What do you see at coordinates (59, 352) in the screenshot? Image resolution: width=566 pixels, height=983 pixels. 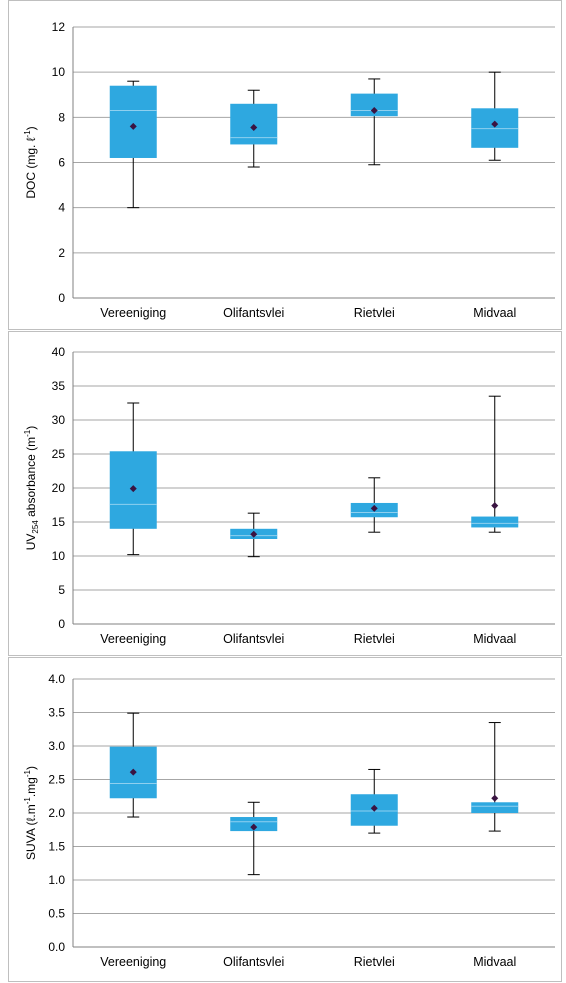 I see `y-tick-label: 40` at bounding box center [59, 352].